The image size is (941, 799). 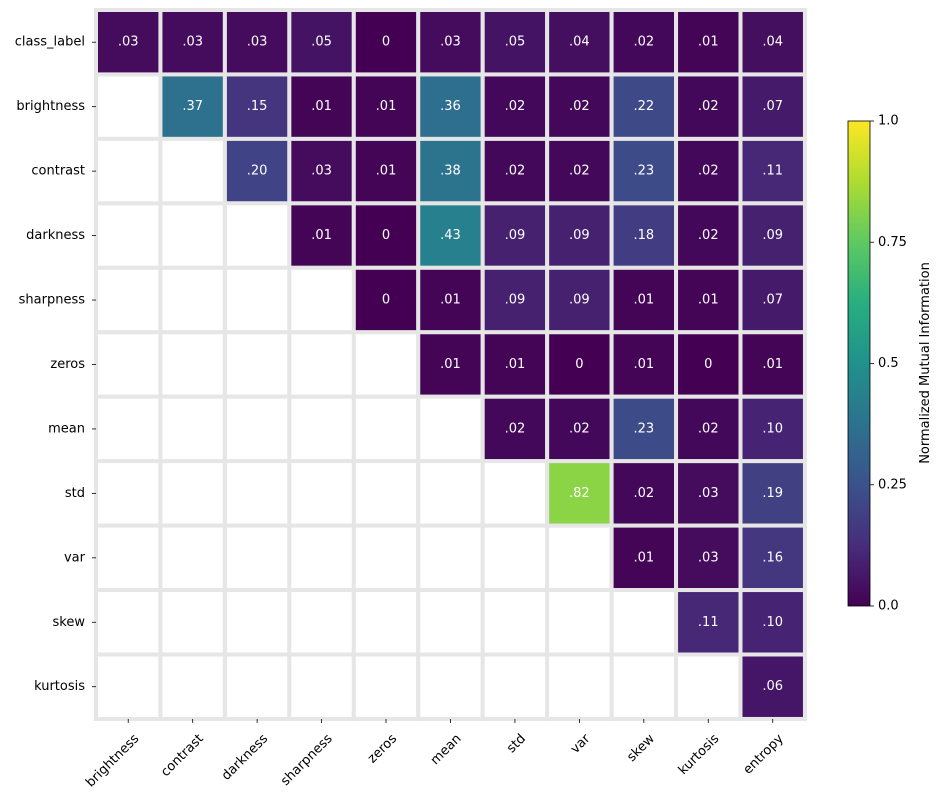 What do you see at coordinates (772, 300) in the screenshot?
I see `cell-value-label: .07` at bounding box center [772, 300].